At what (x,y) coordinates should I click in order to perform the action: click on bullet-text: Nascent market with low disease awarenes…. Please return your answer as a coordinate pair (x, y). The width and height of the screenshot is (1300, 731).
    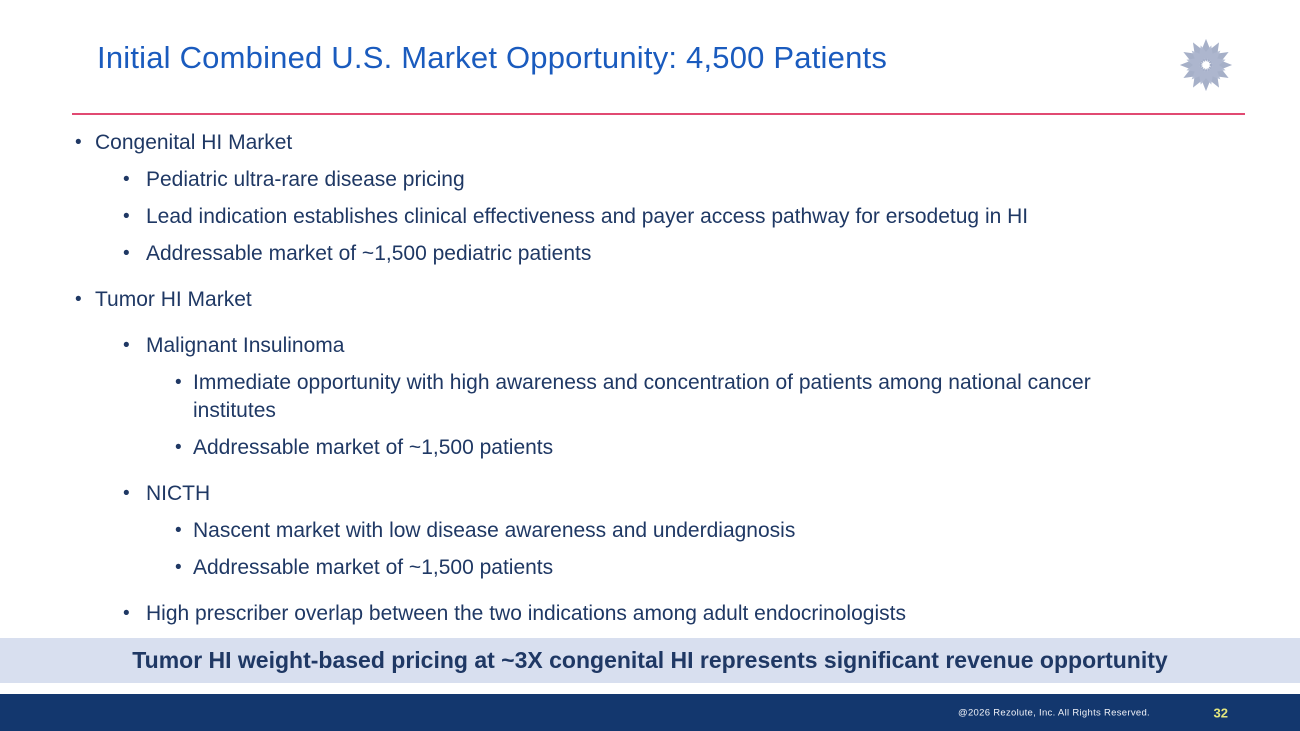
    Looking at the image, I should click on (494, 530).